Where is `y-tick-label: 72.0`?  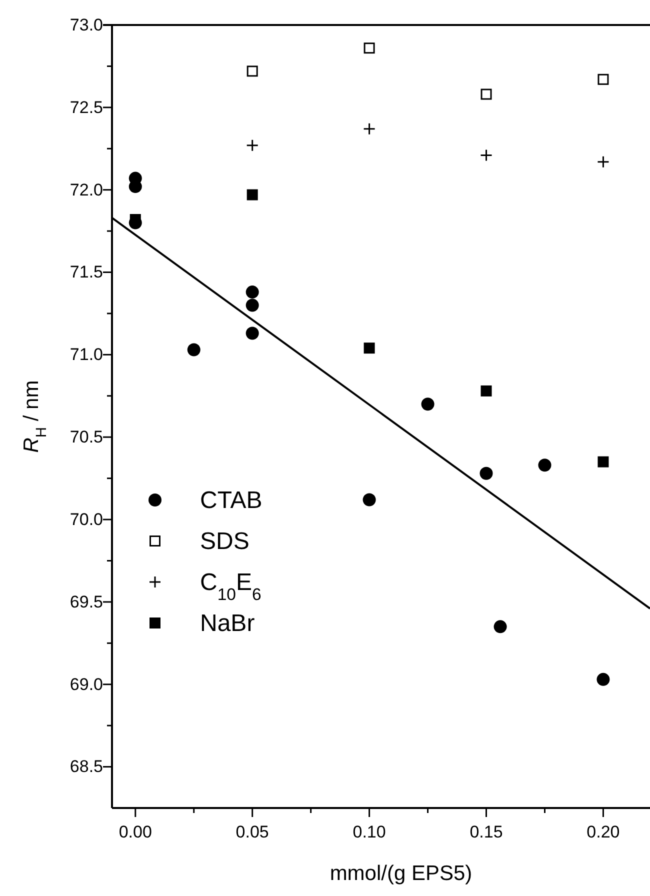 y-tick-label: 72.0 is located at coordinates (86, 190).